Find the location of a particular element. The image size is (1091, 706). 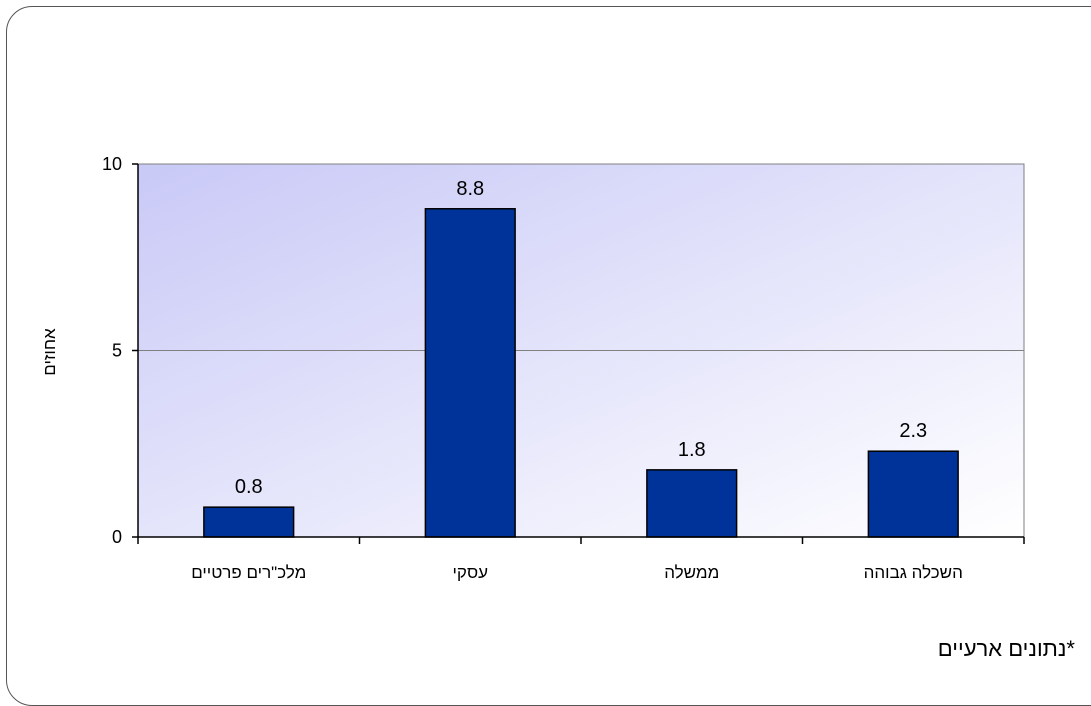

y-tick-label: 10 is located at coordinates (112, 164).